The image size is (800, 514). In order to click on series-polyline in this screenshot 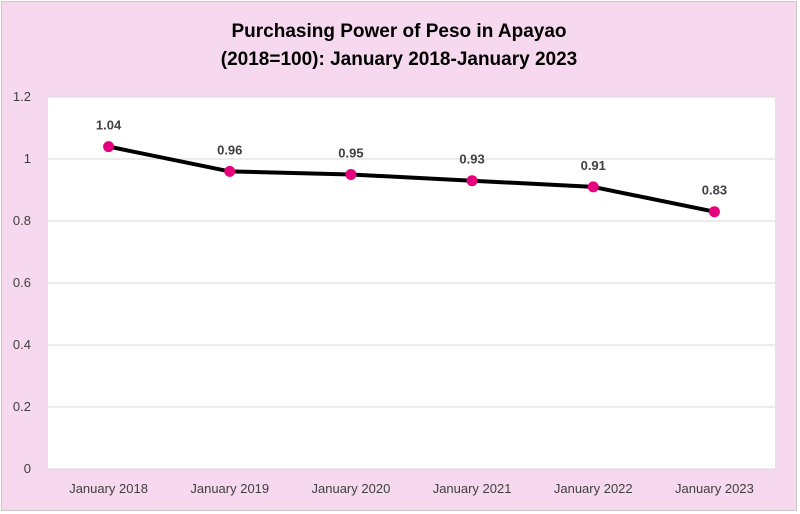, I will do `click(411, 179)`.